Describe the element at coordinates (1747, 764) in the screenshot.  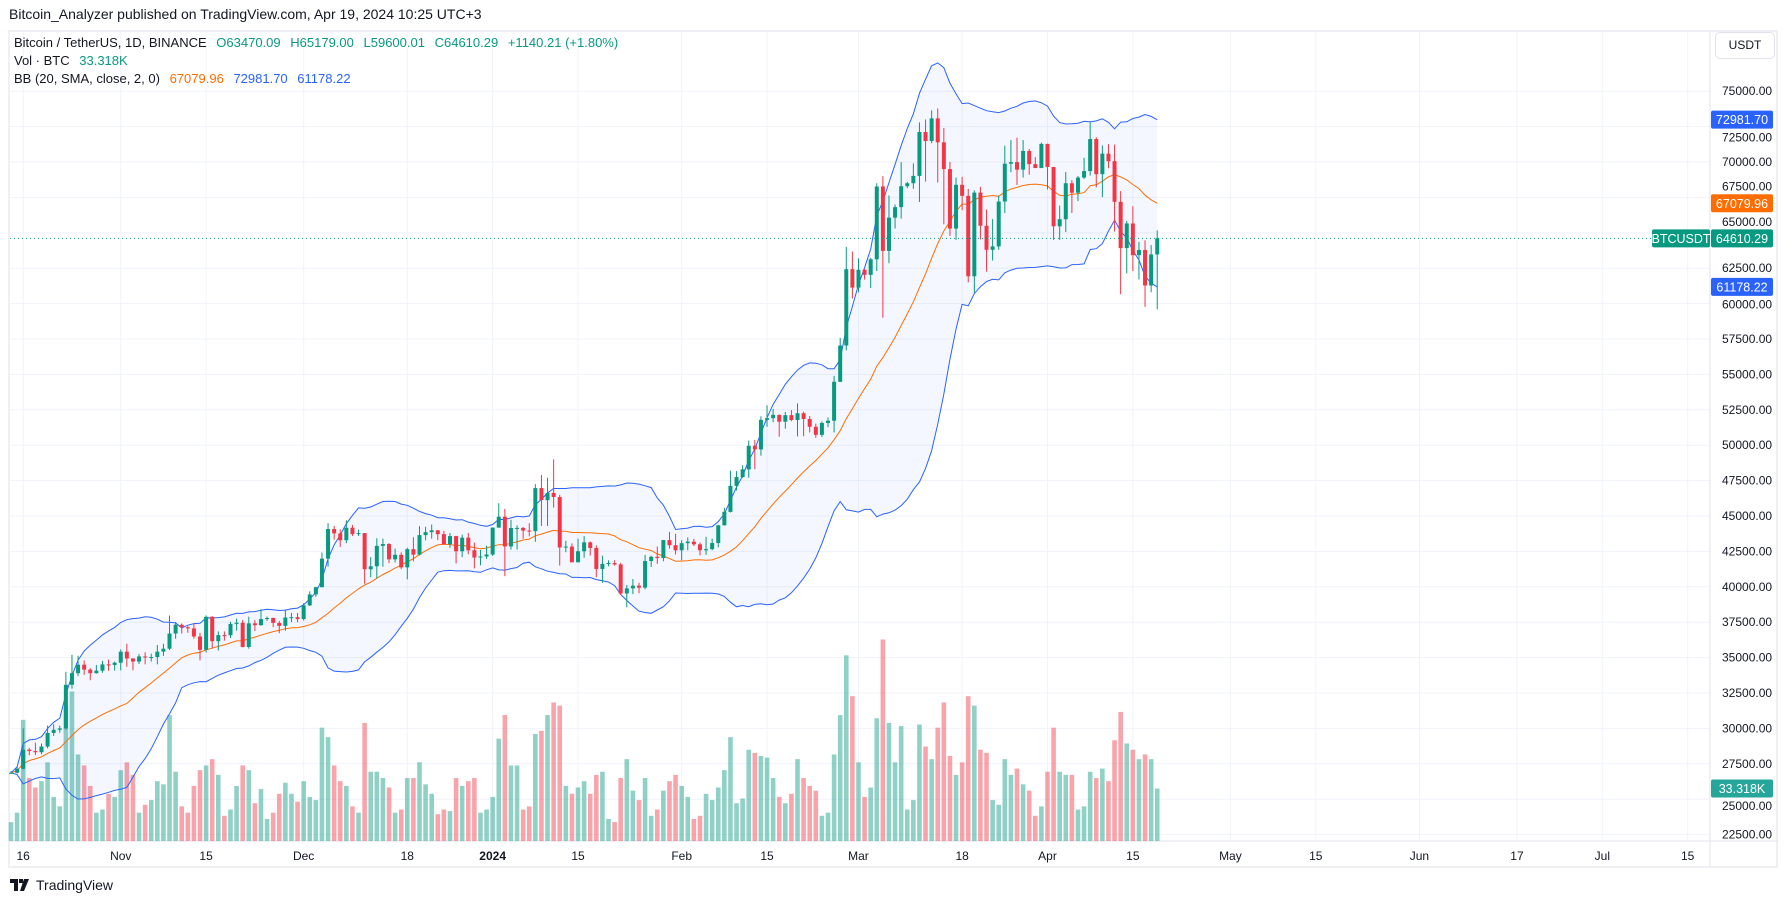
I see `y-tick-label: 27500.00` at that location.